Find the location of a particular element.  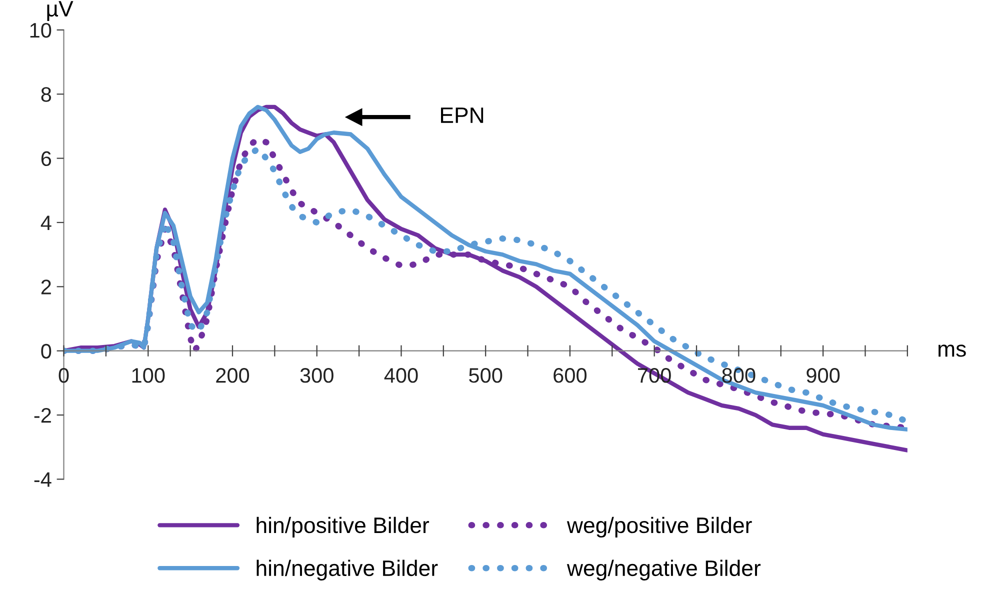

x-tick-label: 600 is located at coordinates (570, 375).